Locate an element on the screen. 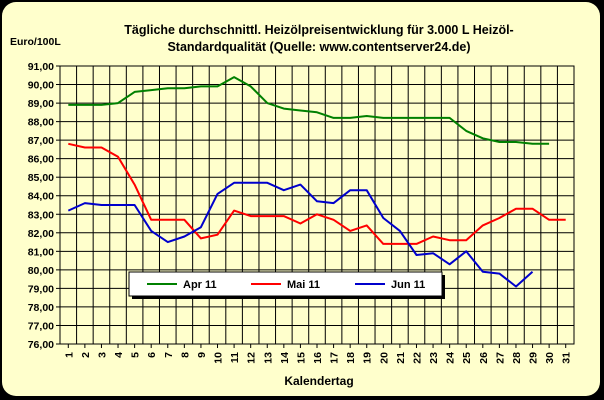 This screenshot has width=604, height=400. x-tick-label: 23 is located at coordinates (434, 358).